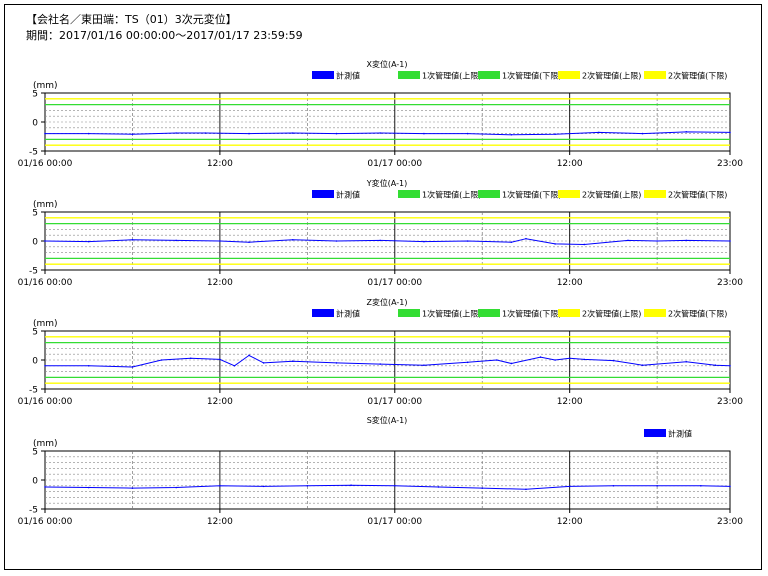 Image resolution: width=768 pixels, height=576 pixels. I want to click on panel3-xtick-label-3: 01/17 00:00, so click(394, 402).